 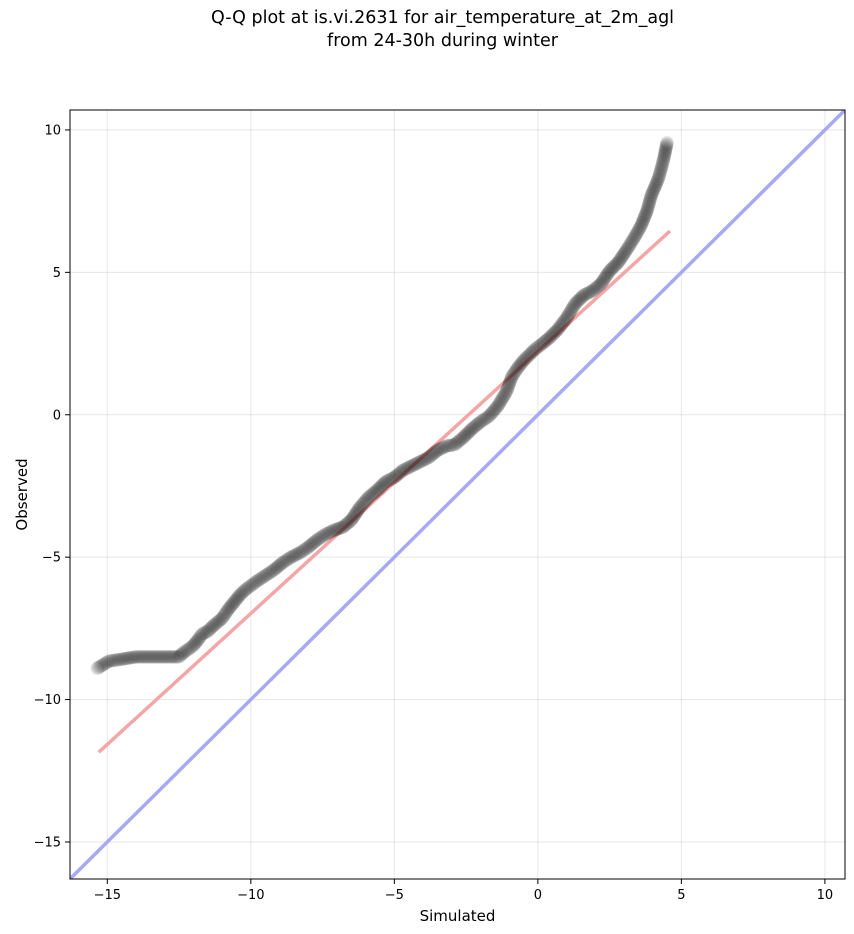 What do you see at coordinates (394, 895) in the screenshot?
I see `x-tick-label: −5` at bounding box center [394, 895].